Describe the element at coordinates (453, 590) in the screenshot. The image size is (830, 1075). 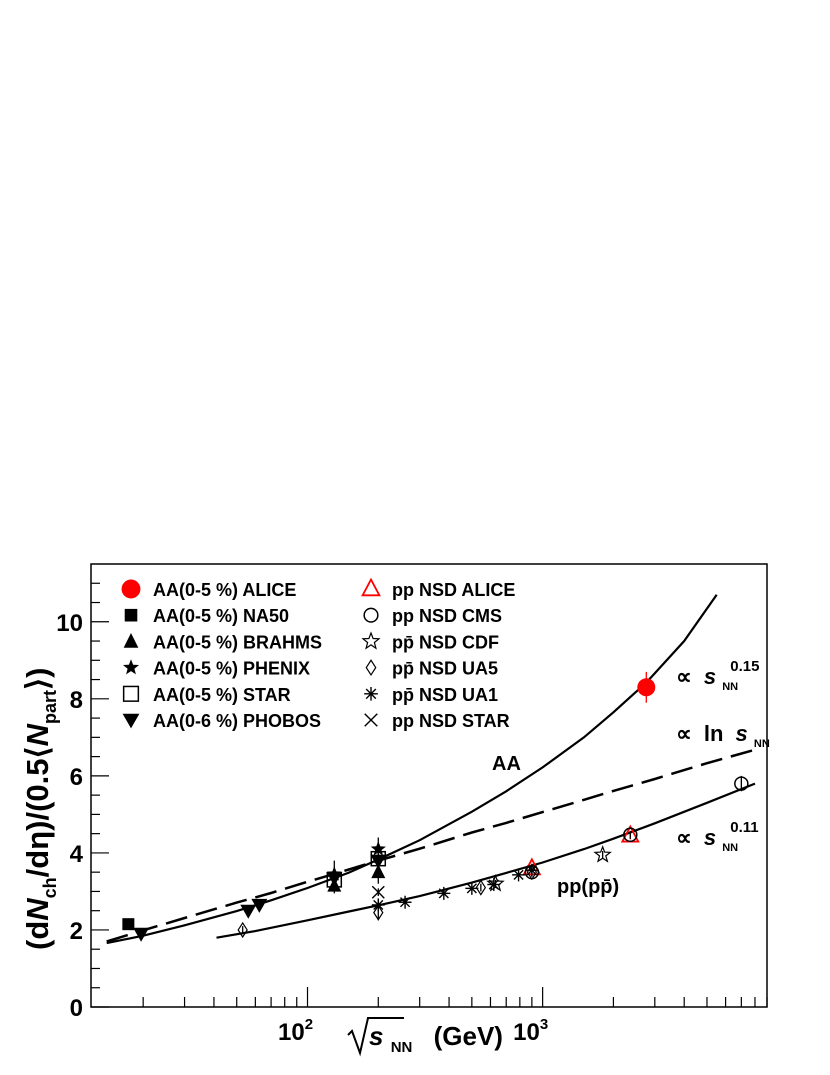
I see `legend-label: pp NSD ALICE` at that location.